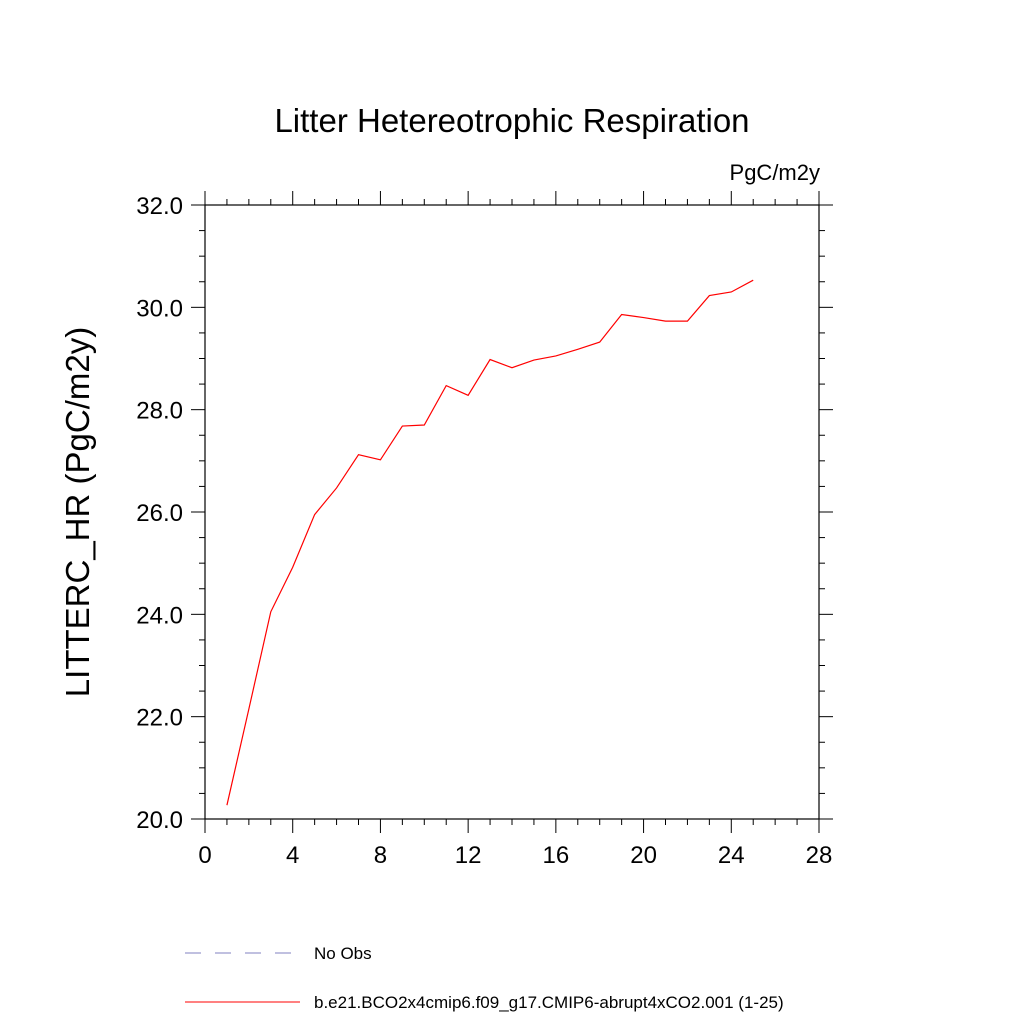  I want to click on x-tick-label: 0, so click(204, 855).